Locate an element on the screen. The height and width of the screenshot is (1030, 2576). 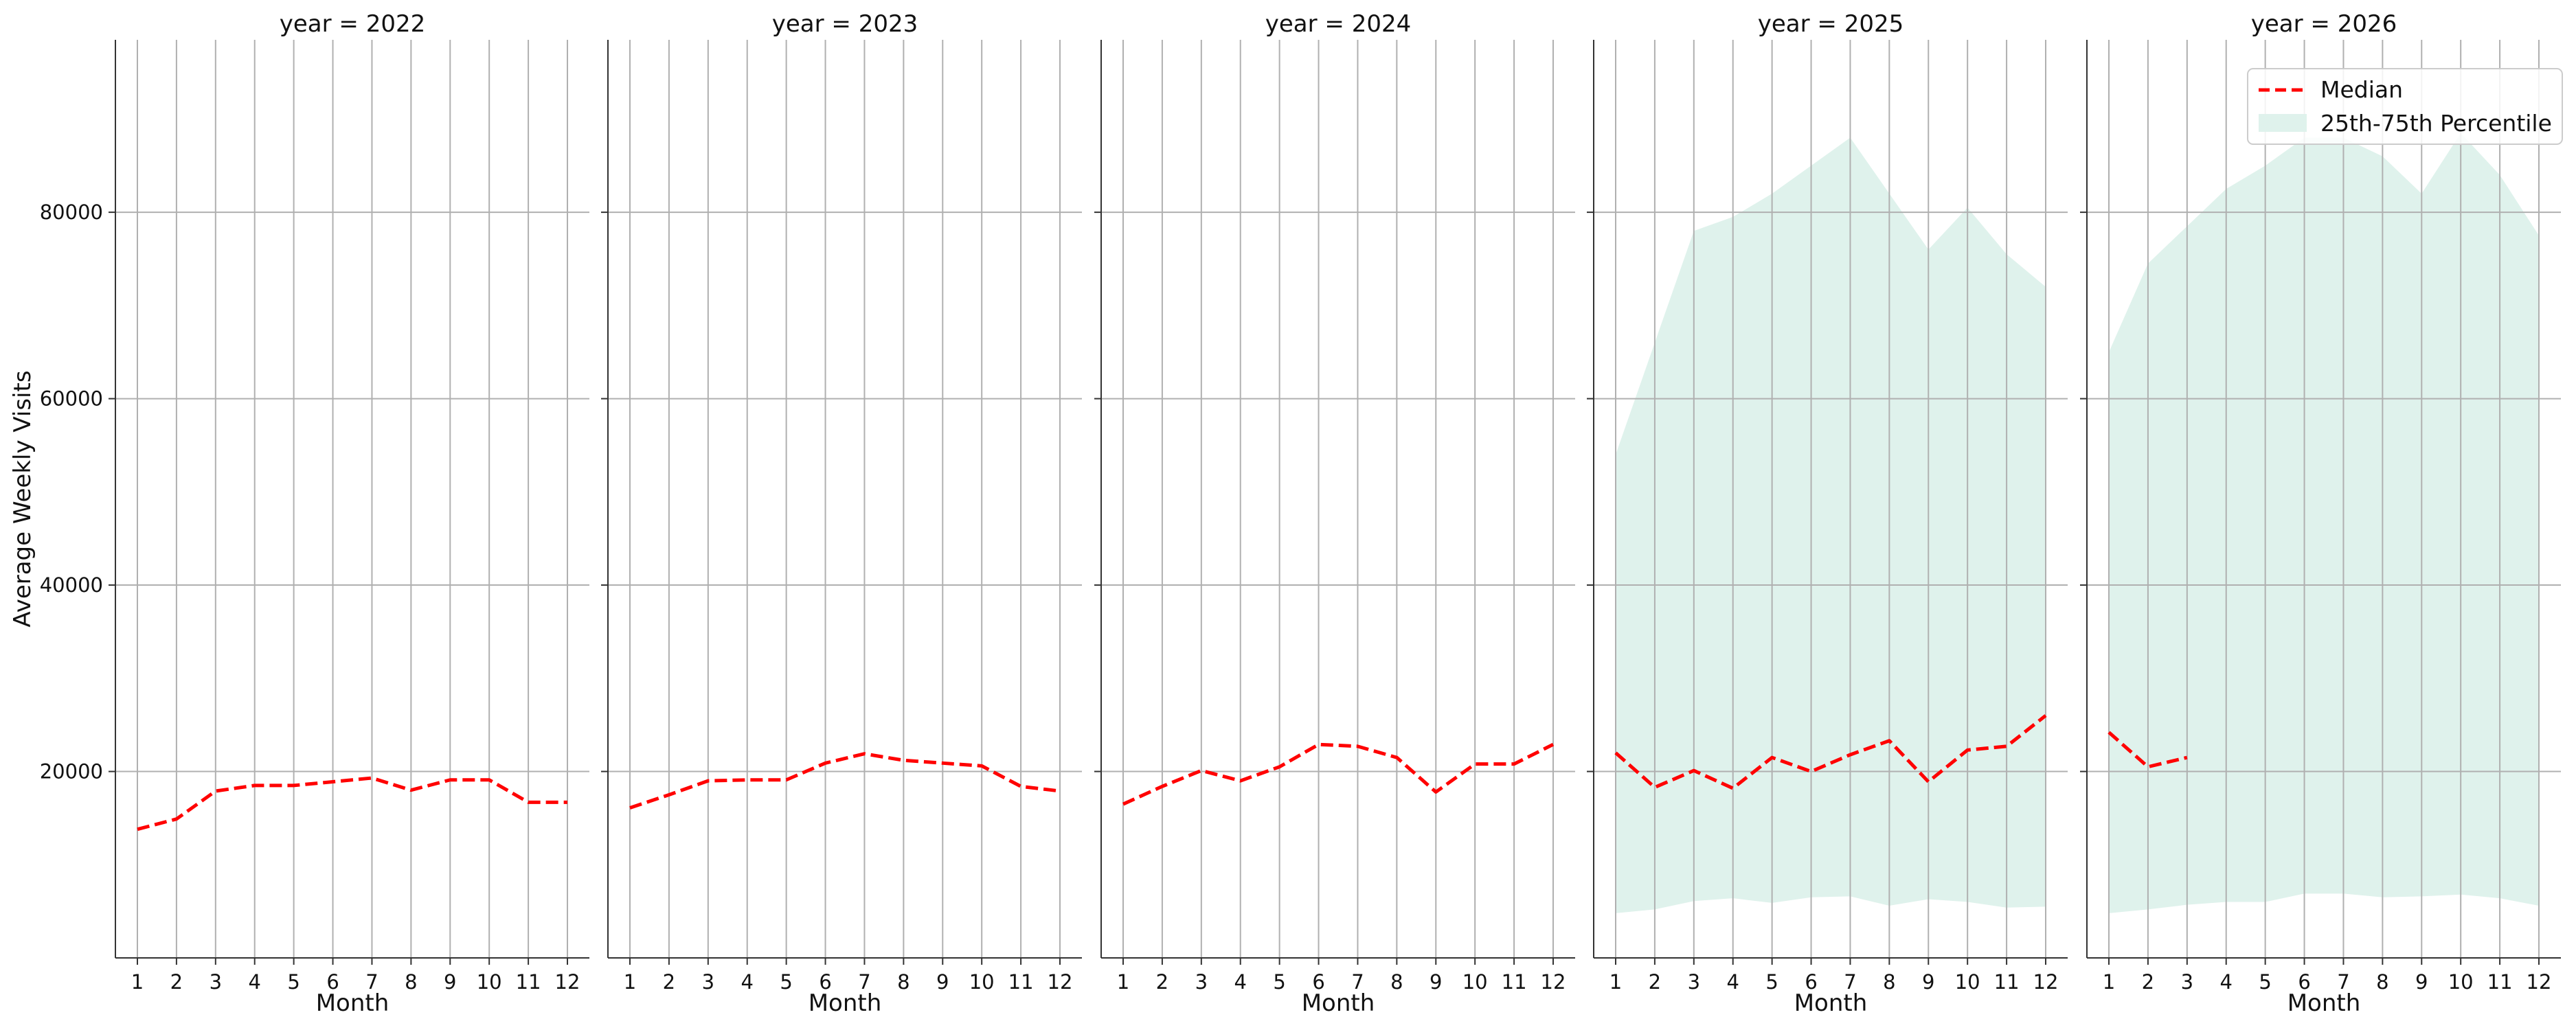
y-tick-label: 40000 is located at coordinates (71, 585).